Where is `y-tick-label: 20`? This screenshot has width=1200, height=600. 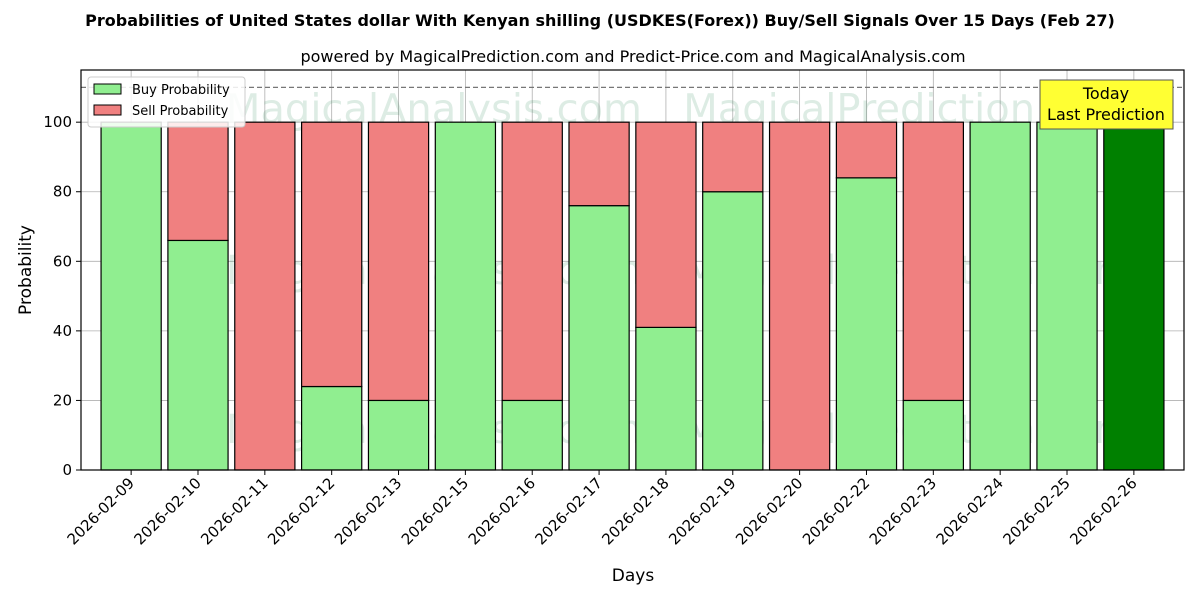 y-tick-label: 20 is located at coordinates (62, 400).